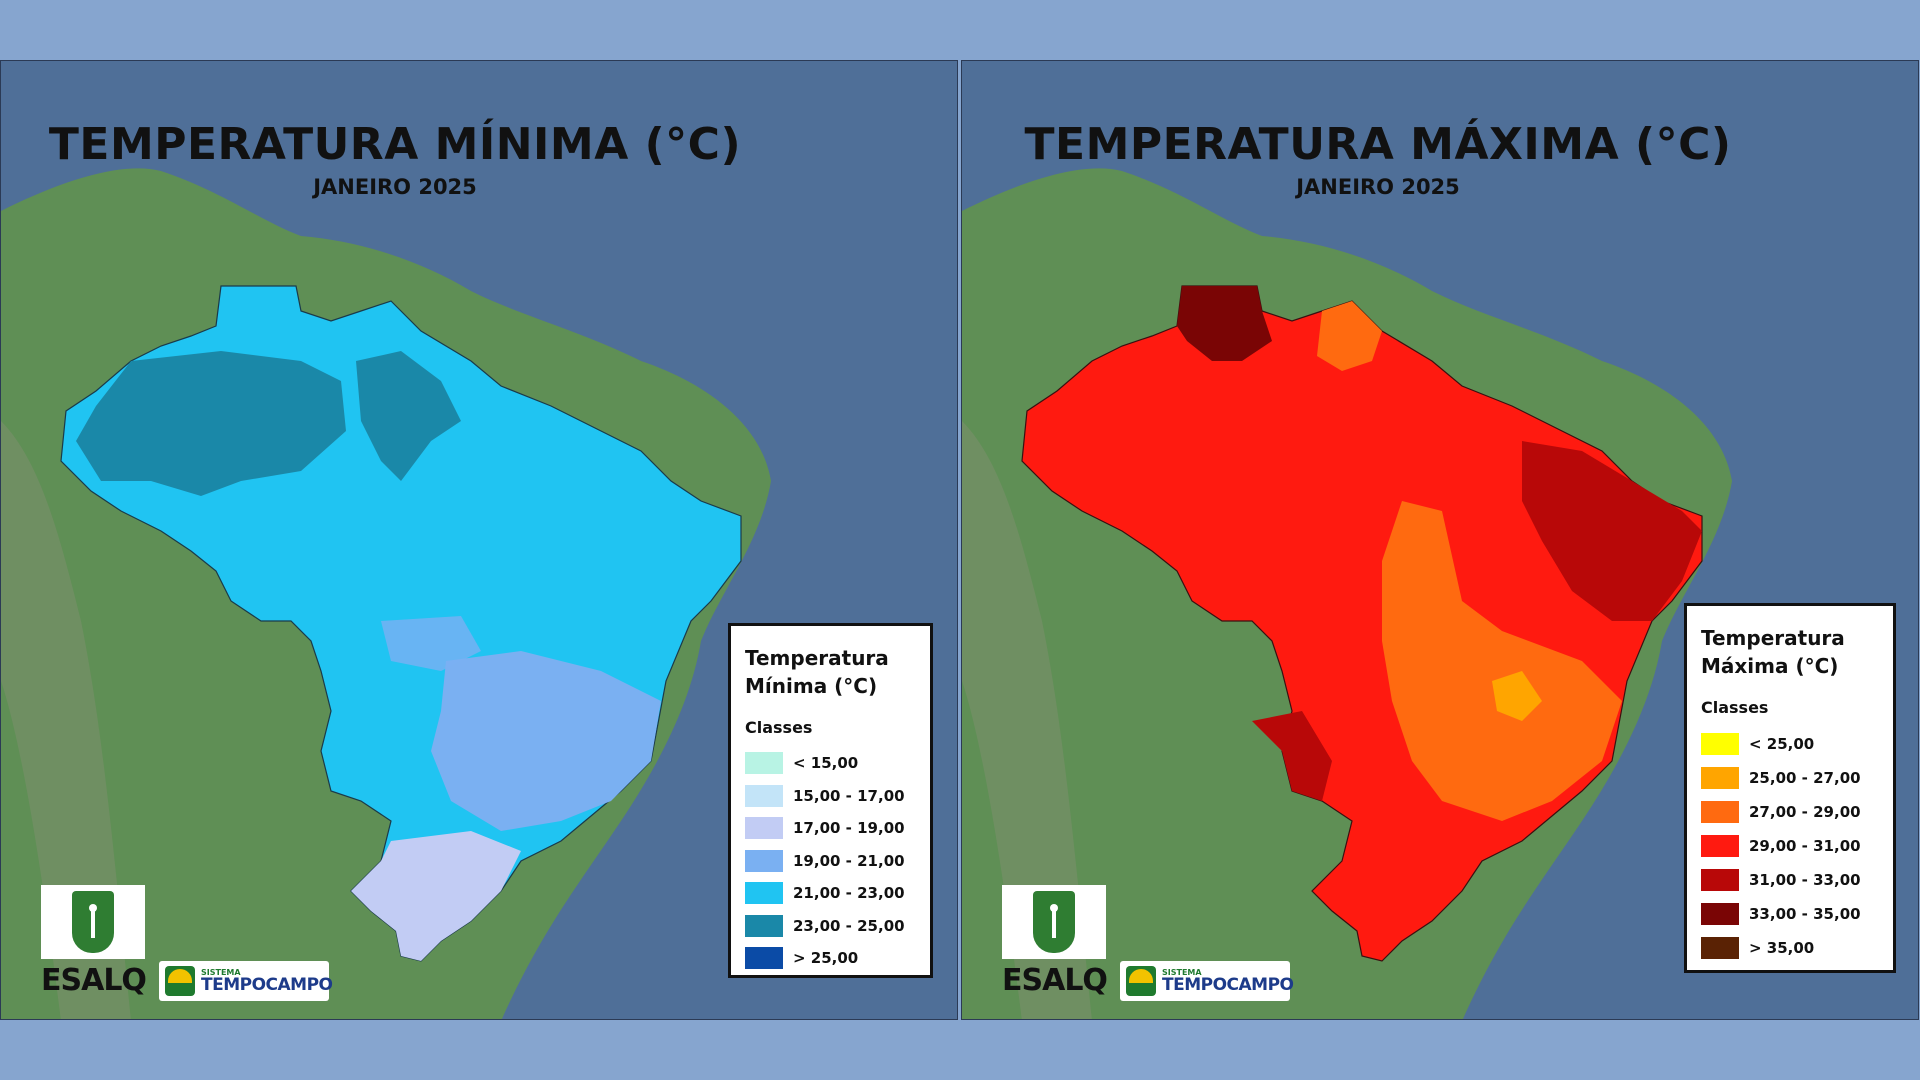  What do you see at coordinates (431, 643) in the screenshot?
I see `min-zone-19-21-central` at bounding box center [431, 643].